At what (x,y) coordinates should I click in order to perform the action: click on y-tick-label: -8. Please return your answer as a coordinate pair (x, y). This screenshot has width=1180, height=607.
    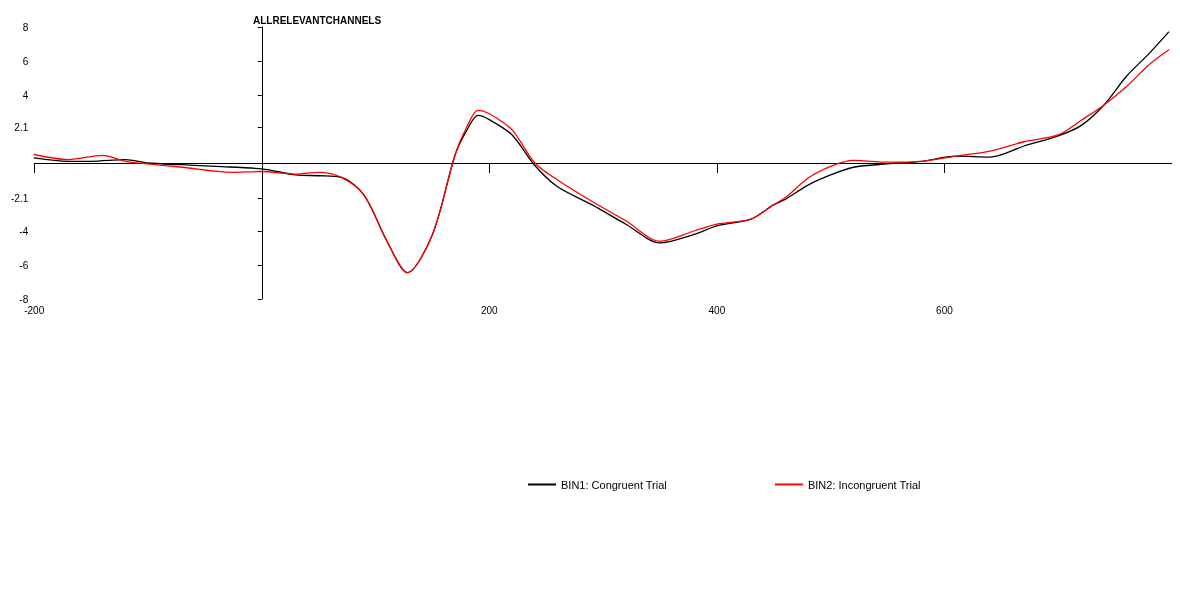
    Looking at the image, I should click on (24, 299).